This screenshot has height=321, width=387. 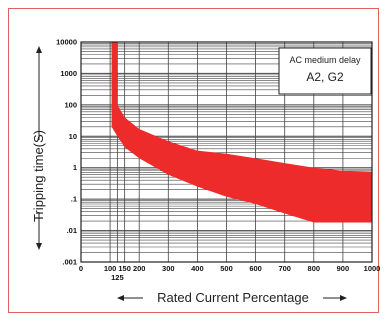 I want to click on x-tick-label: 600, so click(x=255, y=268).